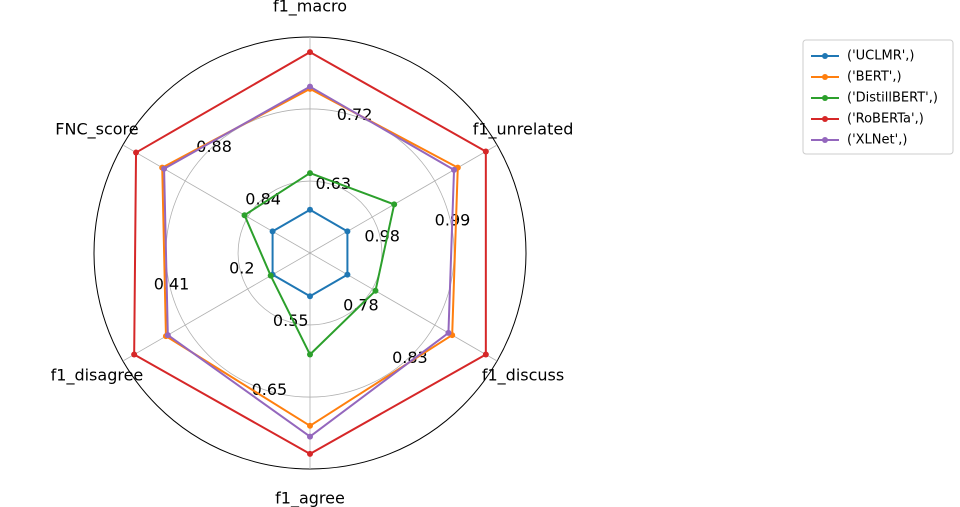 Image resolution: width=960 pixels, height=507 pixels. What do you see at coordinates (241, 267) in the screenshot?
I see `tick-label-f1_disagree-1: 0.2` at bounding box center [241, 267].